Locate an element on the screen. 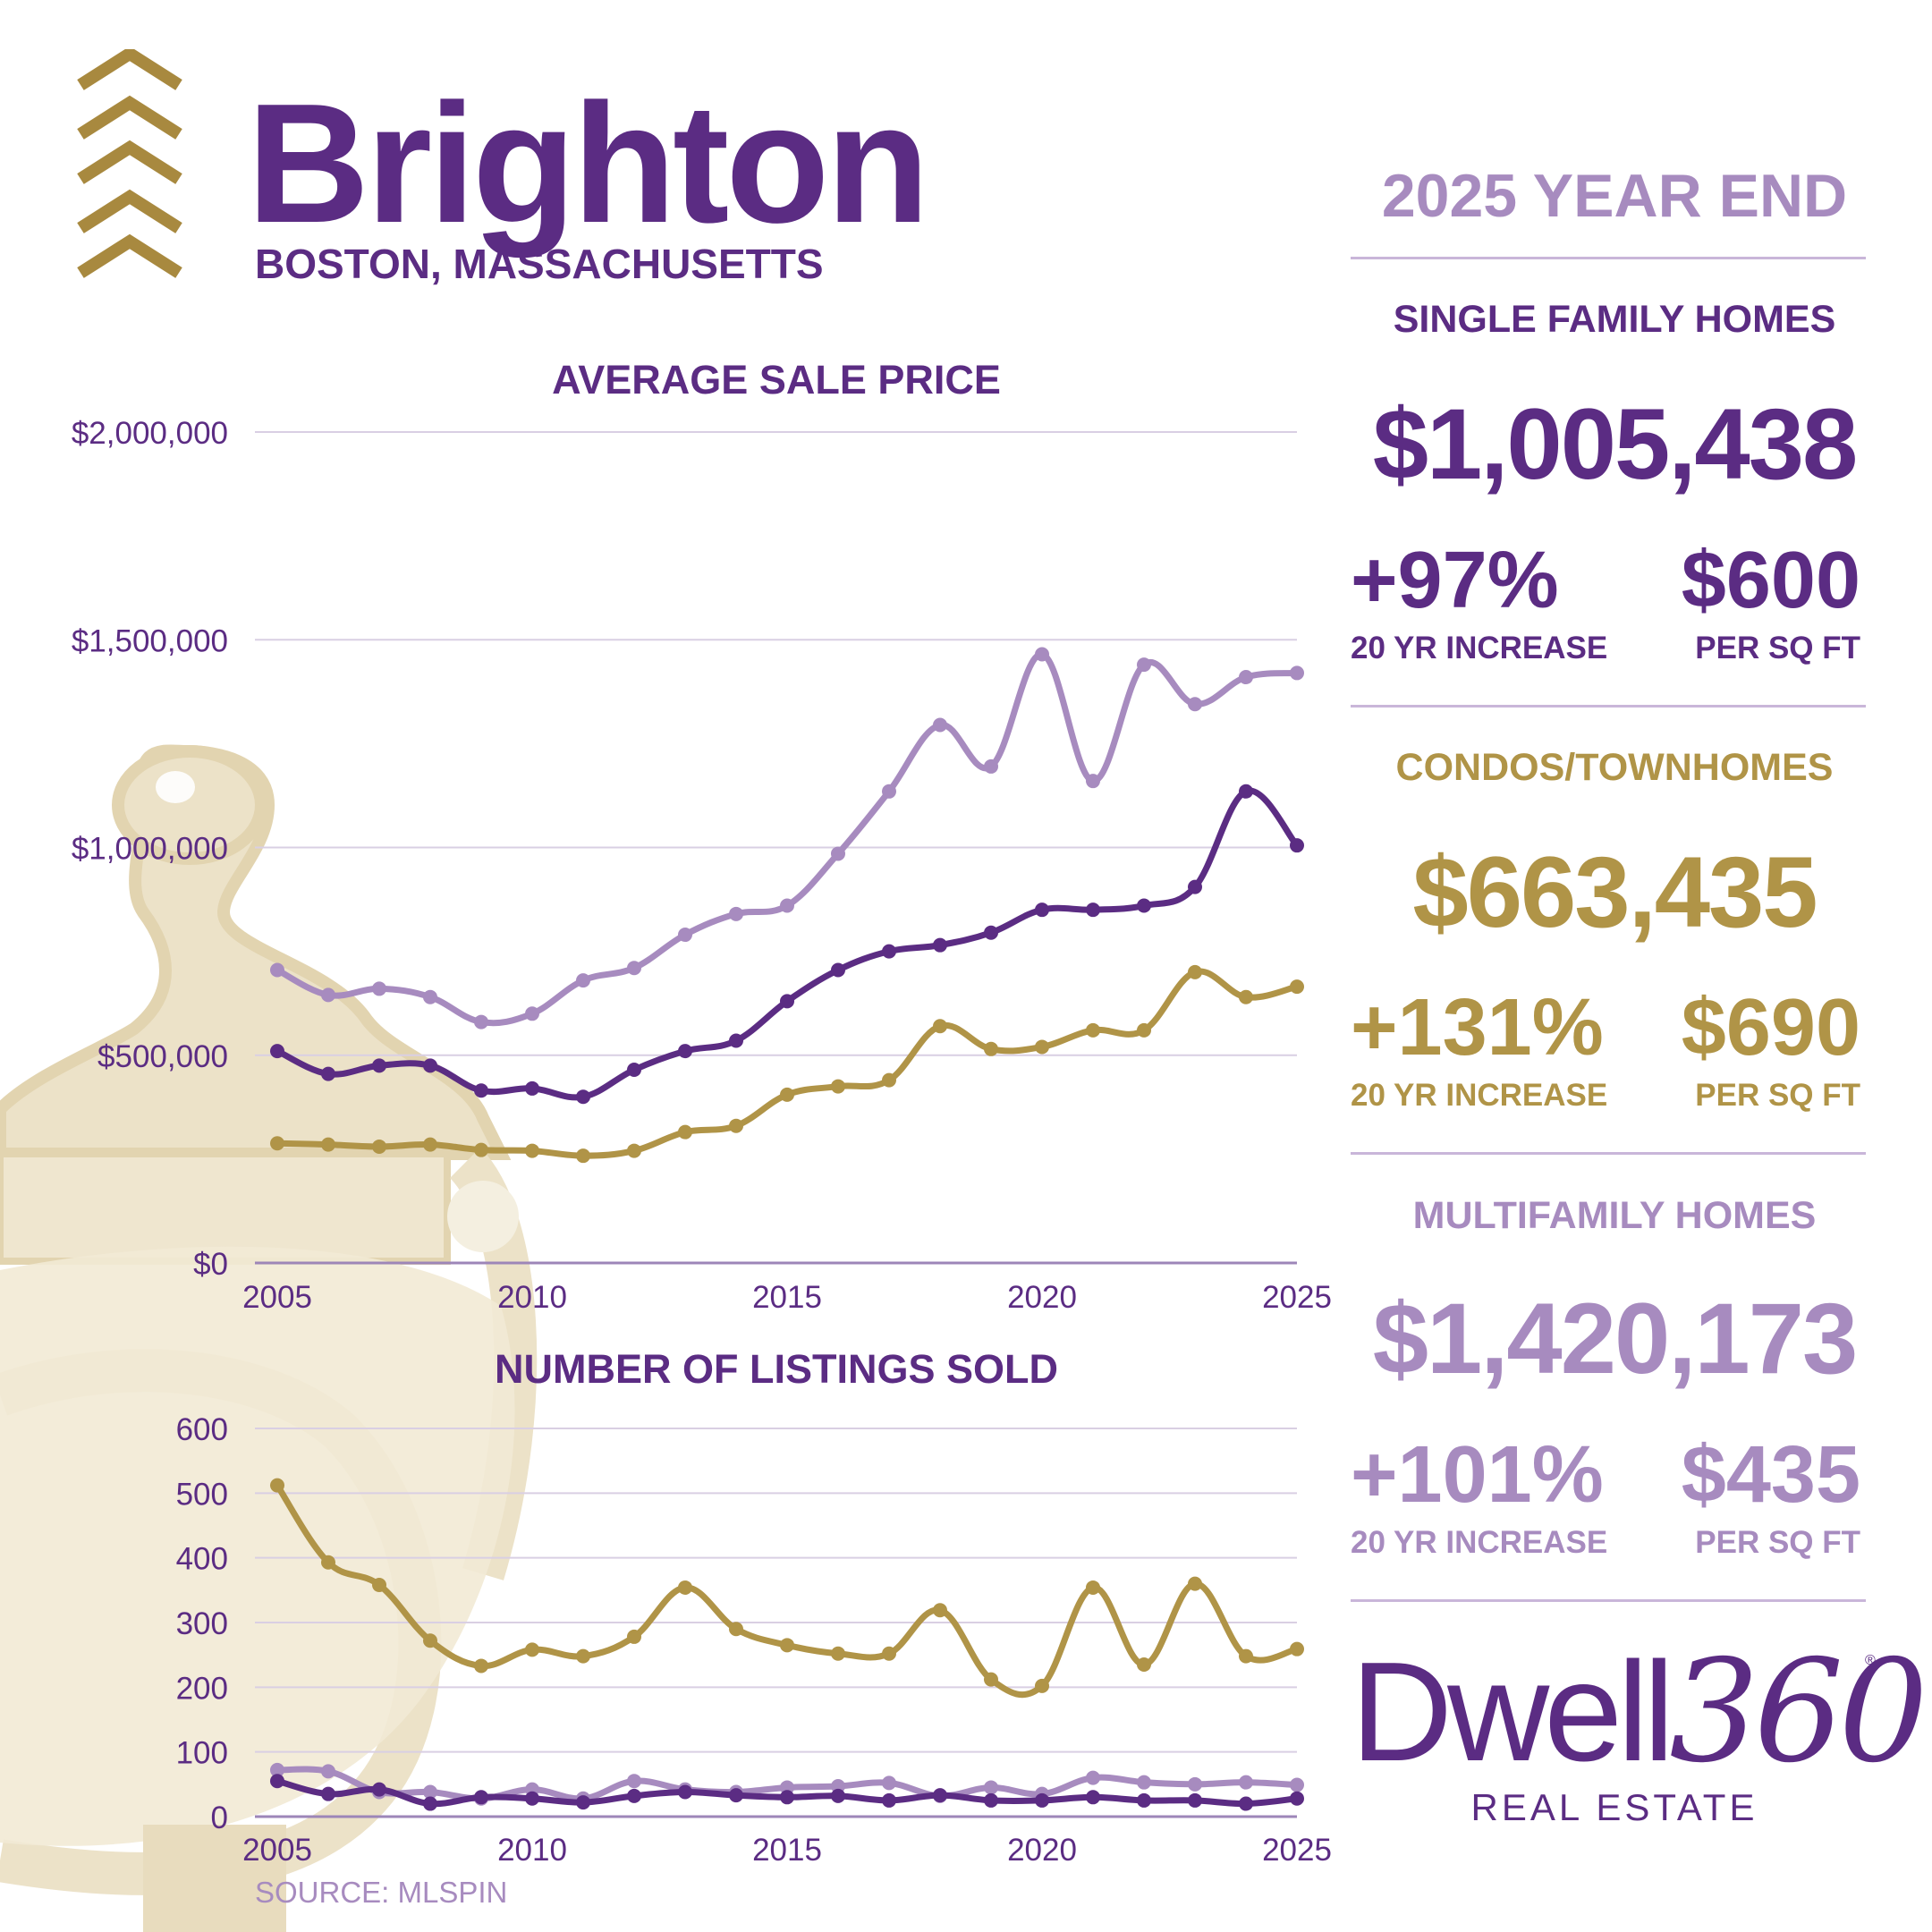 The image size is (1932, 1932). sold-y-tick-label: 400 is located at coordinates (202, 1559).